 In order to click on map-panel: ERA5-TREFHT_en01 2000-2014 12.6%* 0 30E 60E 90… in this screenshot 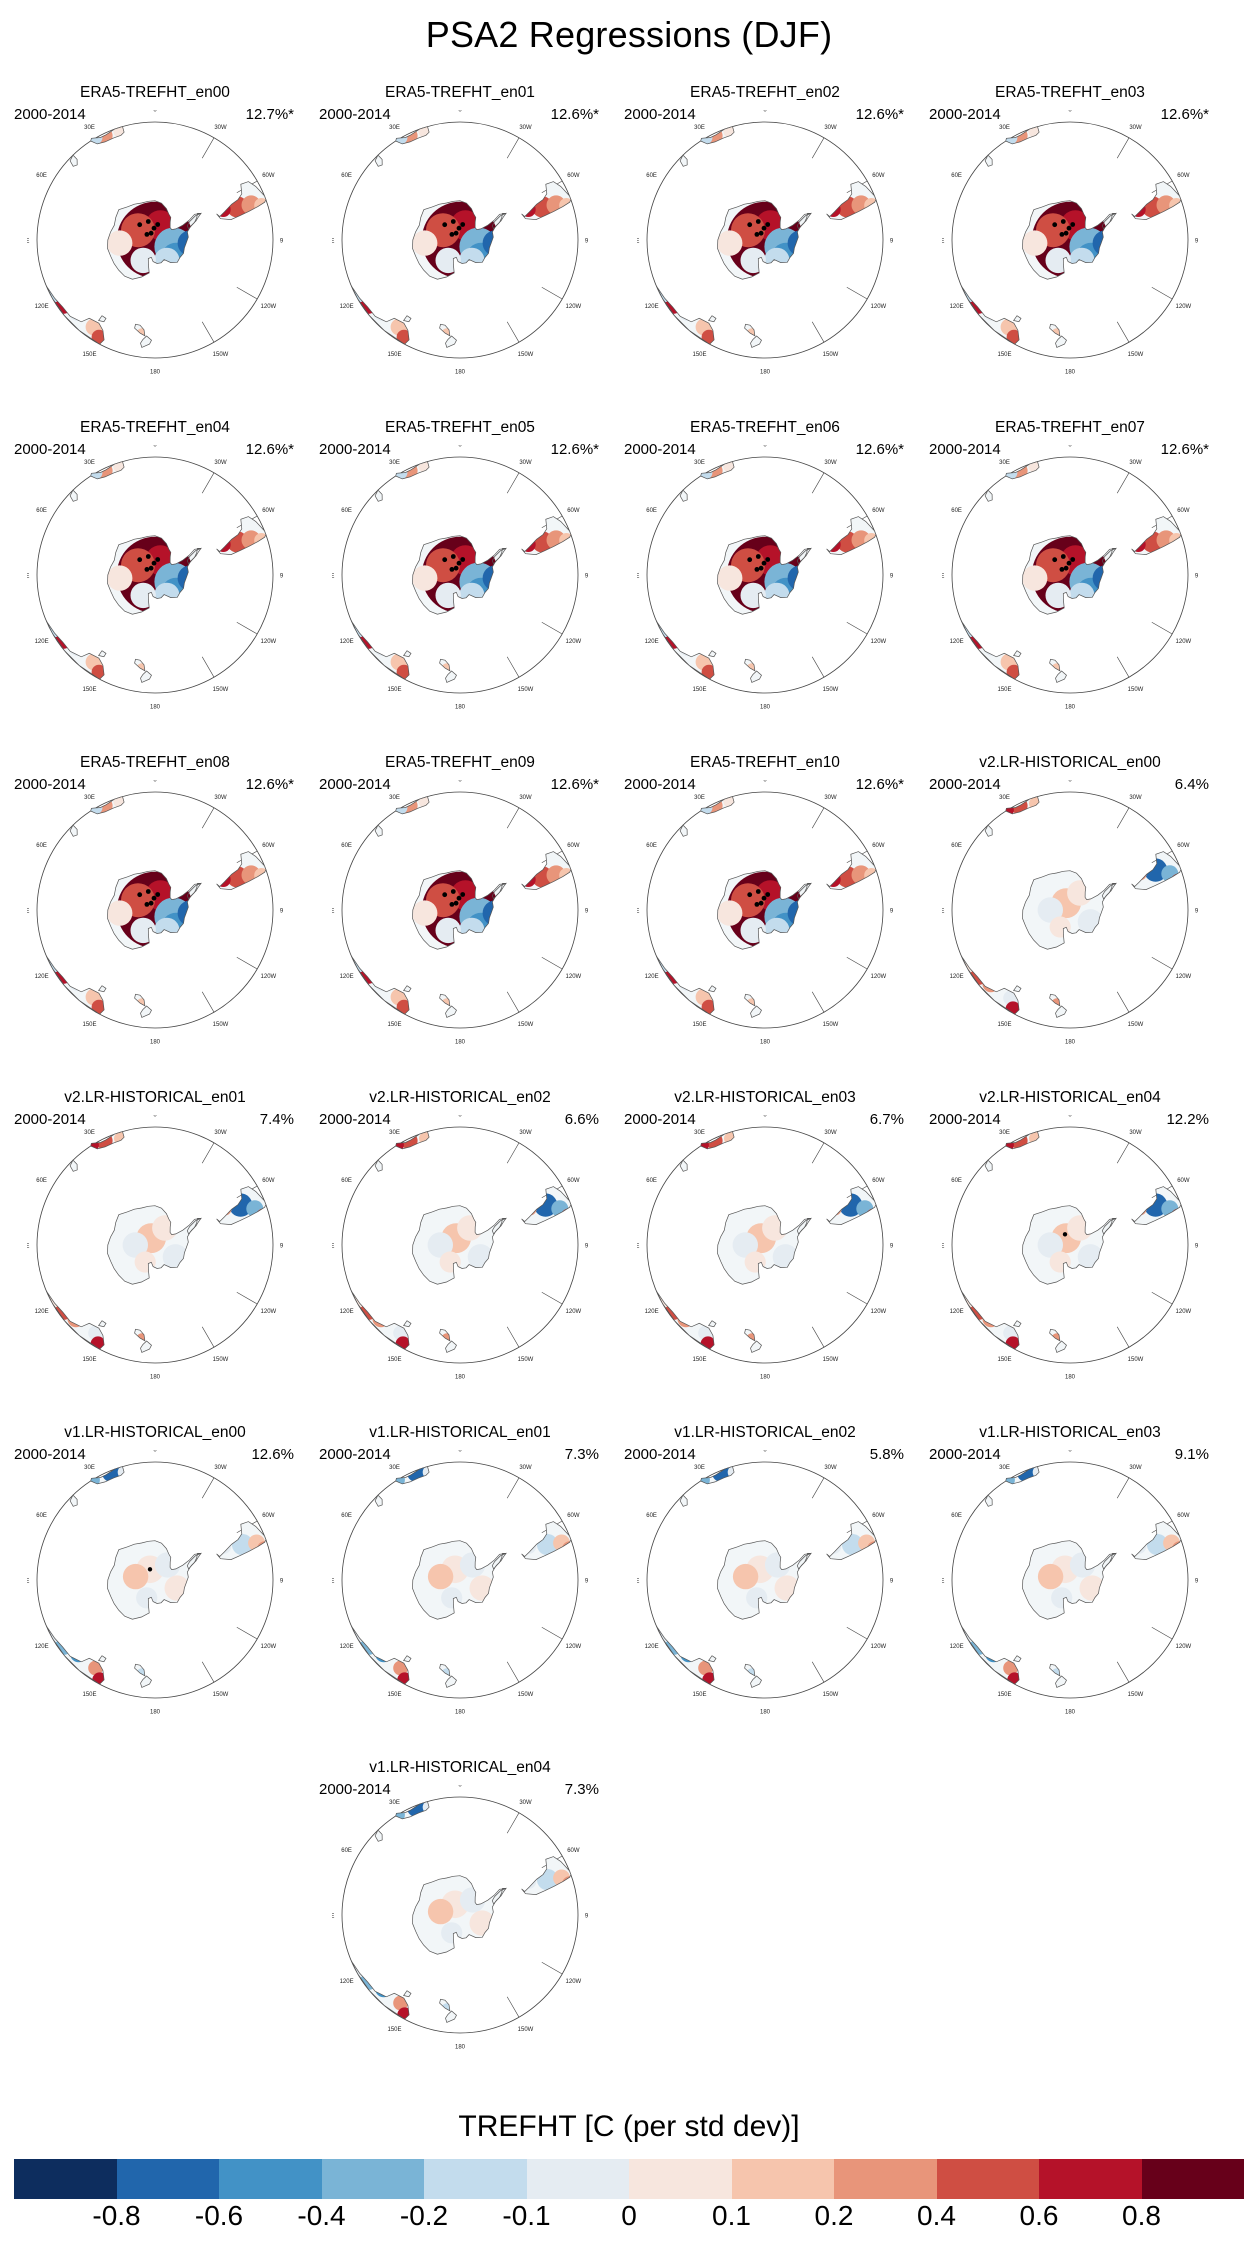, I will do `click(460, 244)`.